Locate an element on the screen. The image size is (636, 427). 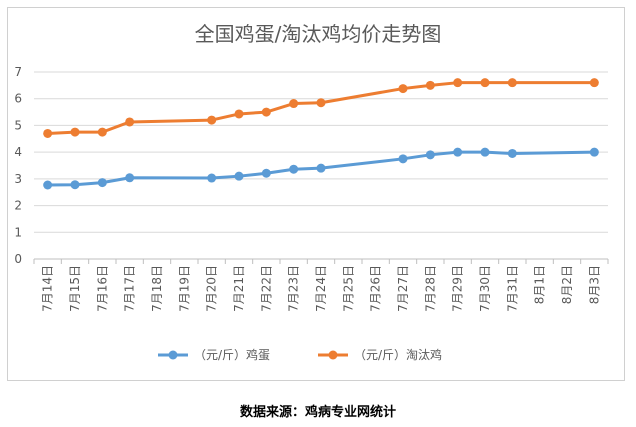
x-tick-label: 7月15日 is located at coordinates (75, 288).